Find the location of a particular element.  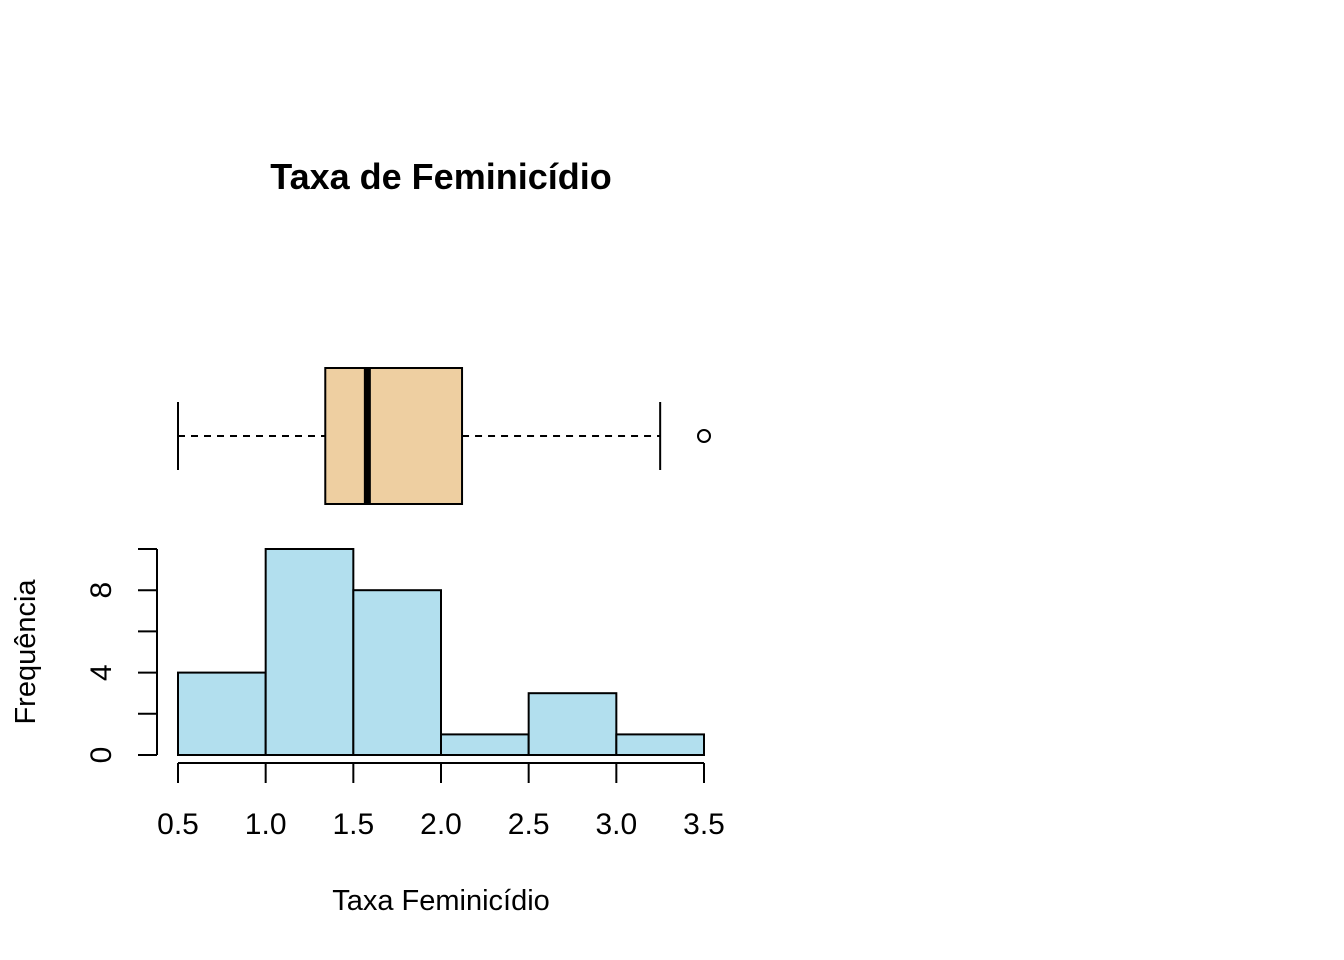

histogram is located at coordinates (441, 652).